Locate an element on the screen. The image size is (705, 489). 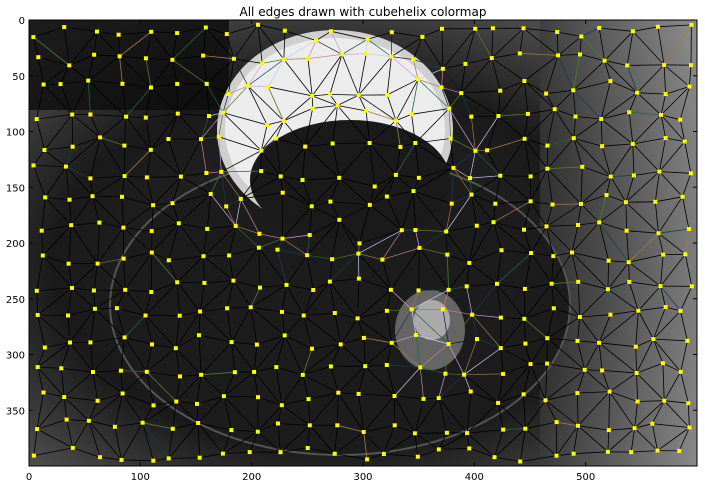
y-tick-label: 50 is located at coordinates (18, 77).